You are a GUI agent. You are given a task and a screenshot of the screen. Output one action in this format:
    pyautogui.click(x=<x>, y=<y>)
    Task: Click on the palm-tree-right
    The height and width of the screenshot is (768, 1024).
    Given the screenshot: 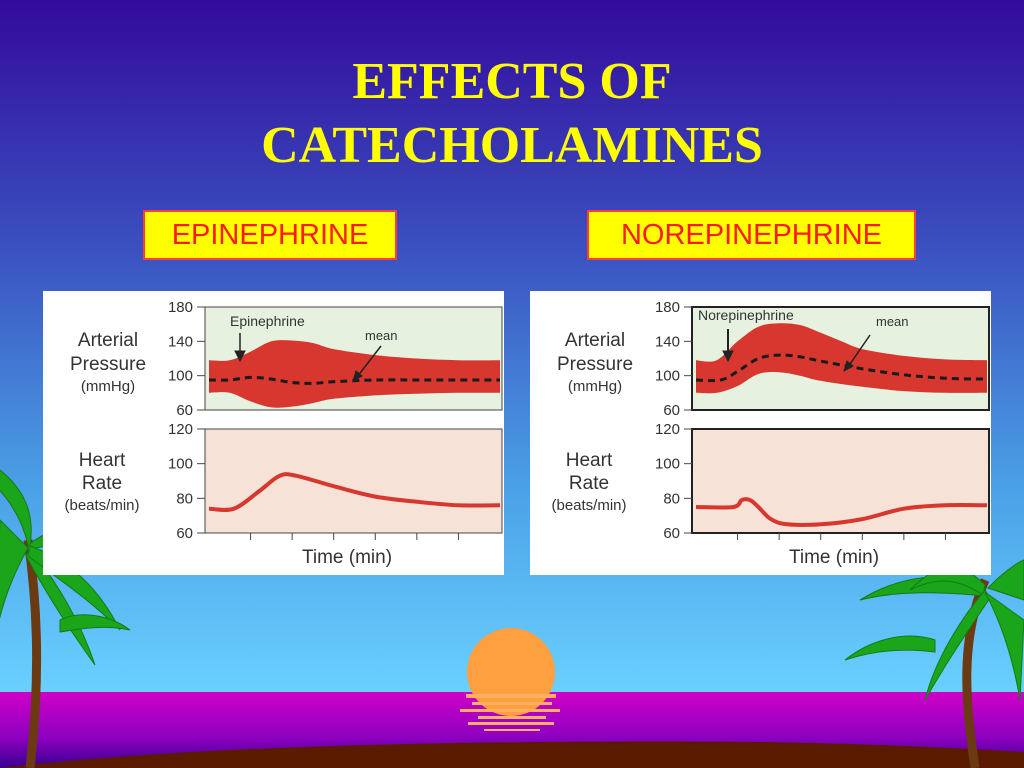 What is the action you would take?
    pyautogui.click(x=934, y=663)
    